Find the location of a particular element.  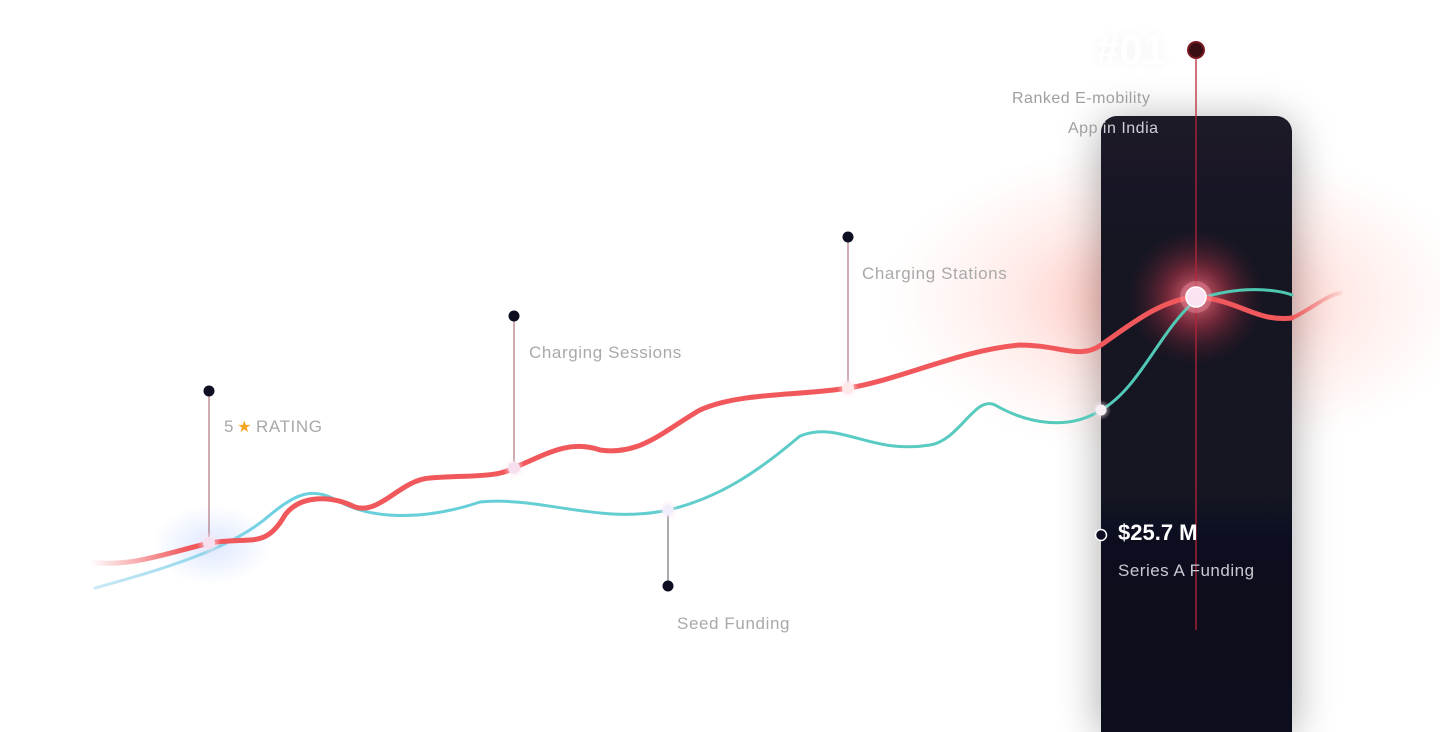

star-icon: ★ is located at coordinates (245, 427).